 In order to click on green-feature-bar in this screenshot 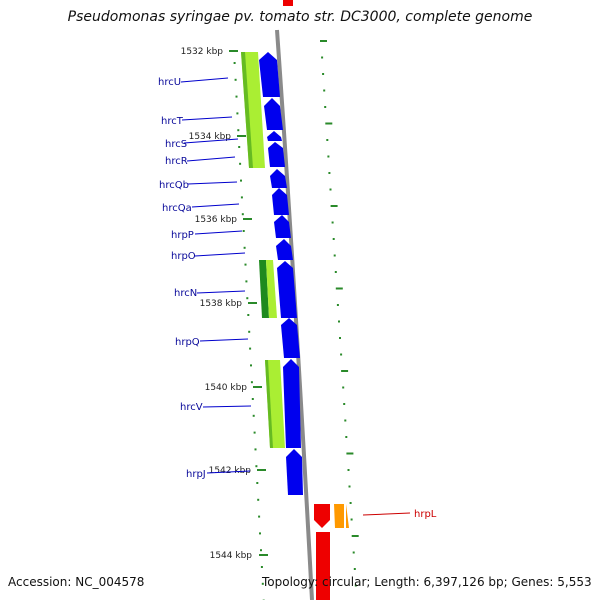, I will do `click(271, 289)`.